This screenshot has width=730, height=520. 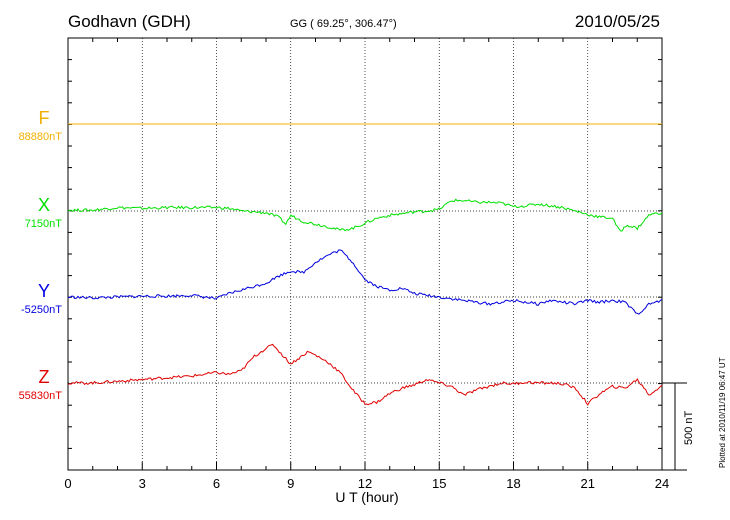 I want to click on series-name-z: Z, so click(x=44, y=377).